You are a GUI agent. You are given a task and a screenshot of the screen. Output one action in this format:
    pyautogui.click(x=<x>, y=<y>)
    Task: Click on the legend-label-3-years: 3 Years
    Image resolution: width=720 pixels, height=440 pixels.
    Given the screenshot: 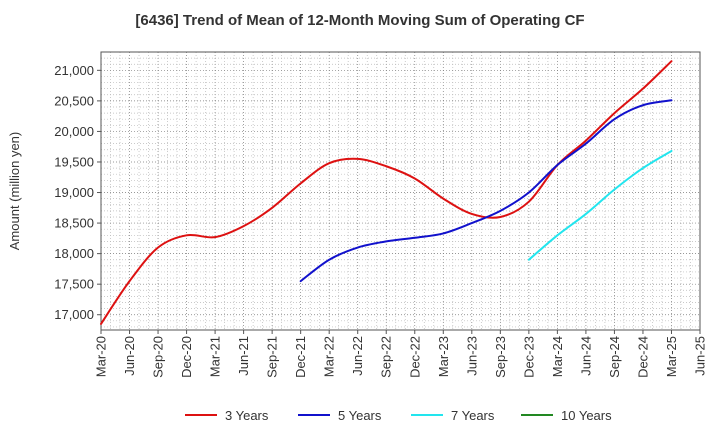 What is the action you would take?
    pyautogui.click(x=247, y=415)
    